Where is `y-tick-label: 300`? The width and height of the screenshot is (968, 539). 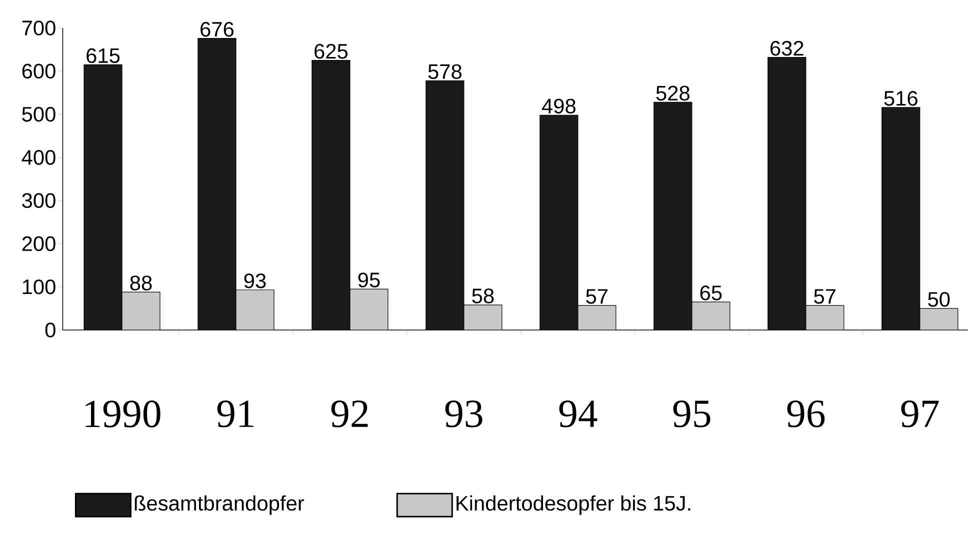
y-tick-label: 300 is located at coordinates (39, 200).